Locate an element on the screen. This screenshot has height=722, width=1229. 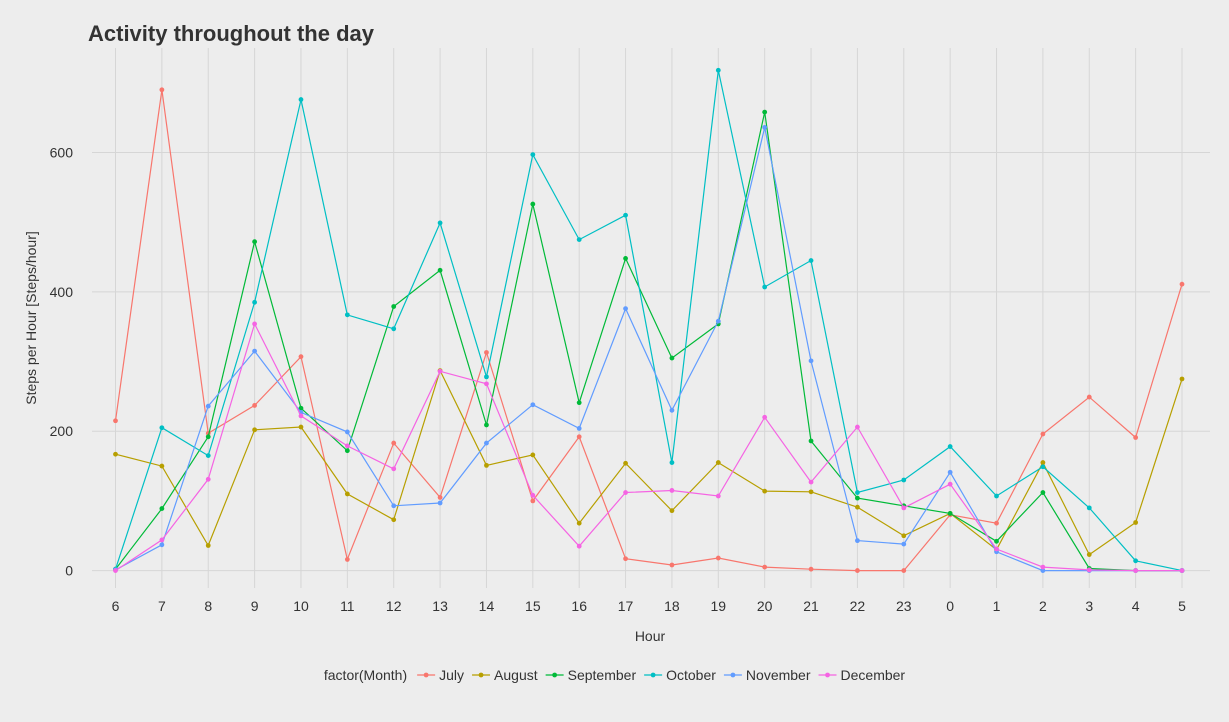
x-tick-label: 22 is located at coordinates (858, 606).